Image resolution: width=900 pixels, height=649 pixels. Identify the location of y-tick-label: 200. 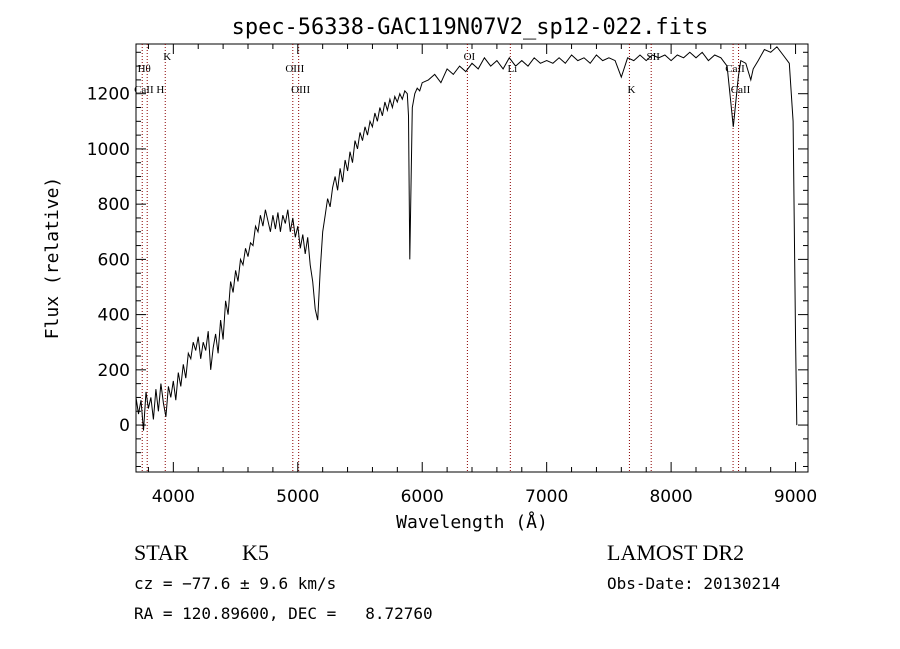
(114, 371).